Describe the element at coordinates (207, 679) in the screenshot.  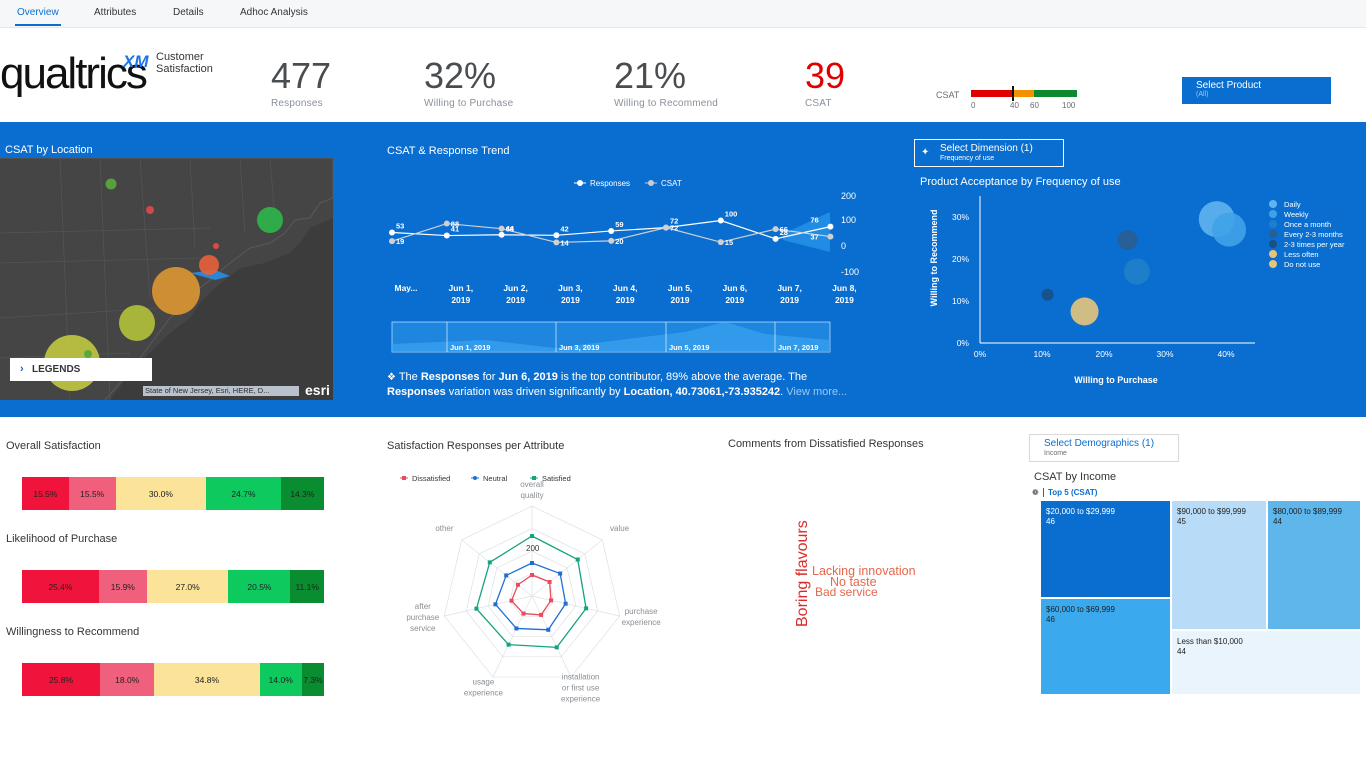
I see `bar-segment: 34.8%` at that location.